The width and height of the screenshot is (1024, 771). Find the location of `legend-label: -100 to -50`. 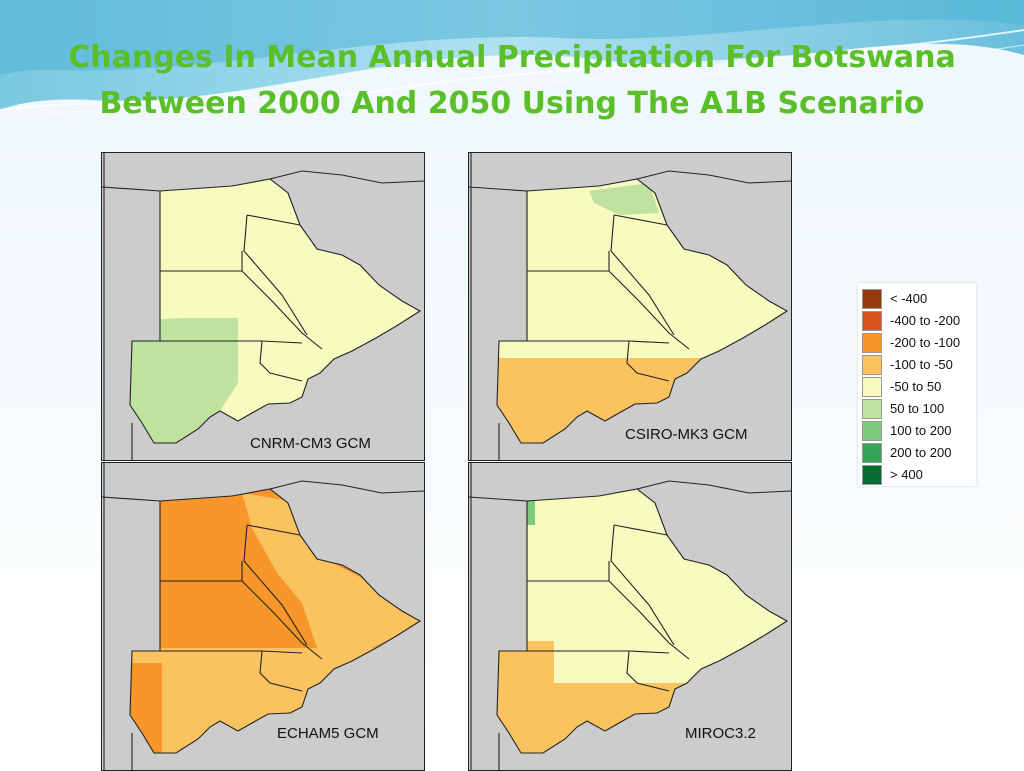

legend-label: -100 to -50 is located at coordinates (921, 364).